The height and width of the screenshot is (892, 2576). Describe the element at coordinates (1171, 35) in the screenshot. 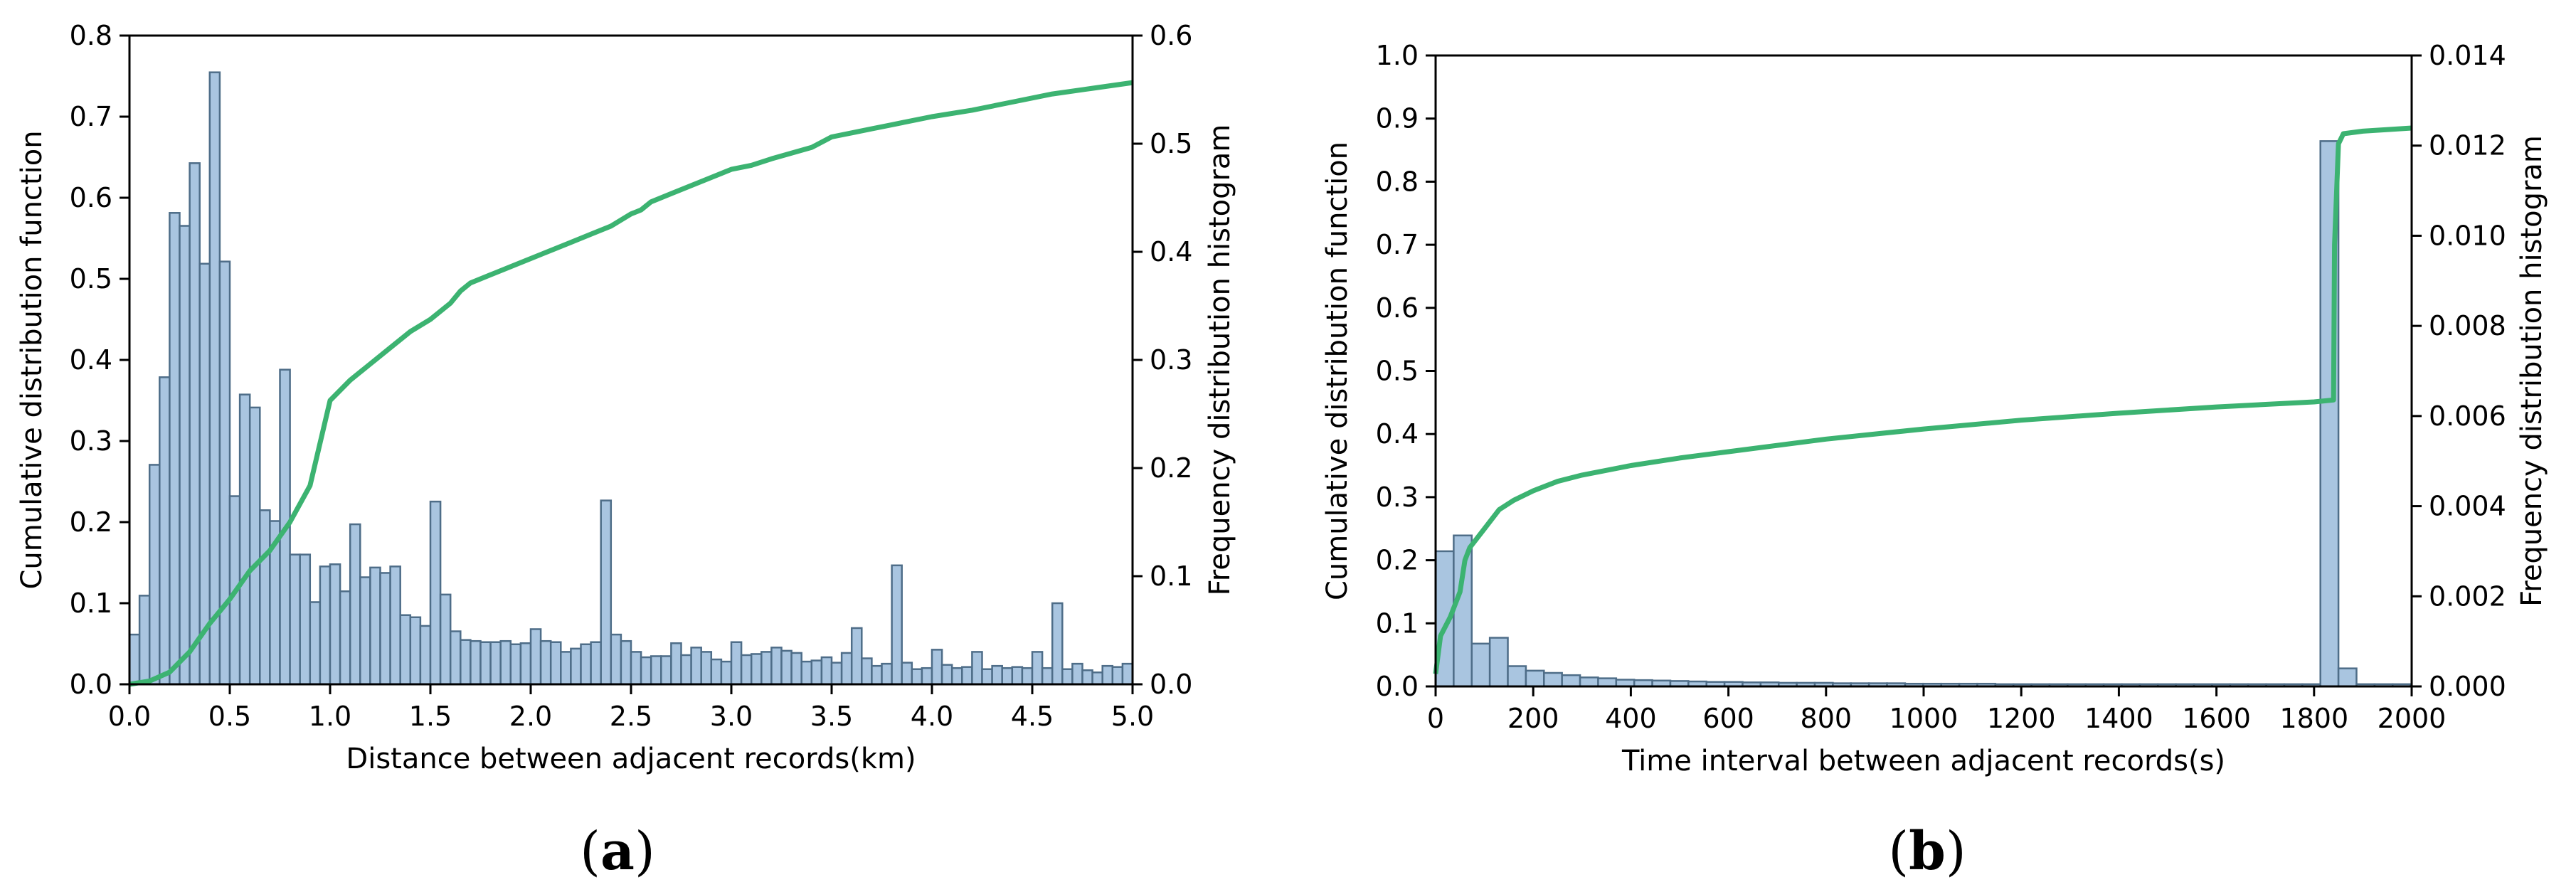

I see `chart-a-y2-tick-label: 0.6` at that location.